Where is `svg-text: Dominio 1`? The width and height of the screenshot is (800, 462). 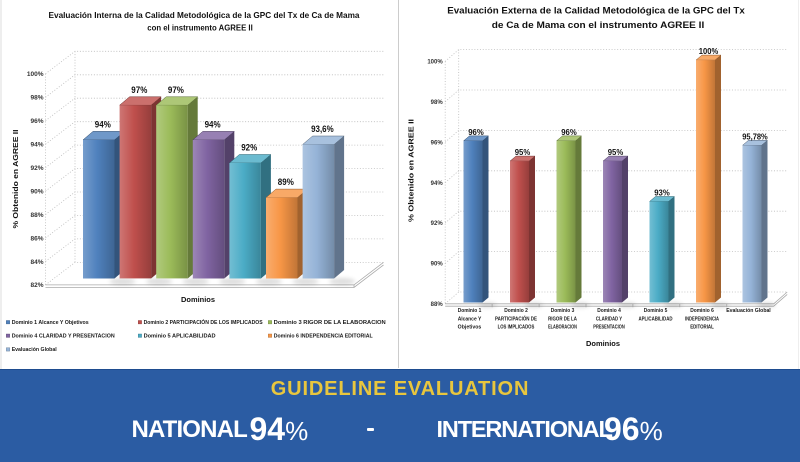 svg-text: Dominio 1 is located at coordinates (470, 311).